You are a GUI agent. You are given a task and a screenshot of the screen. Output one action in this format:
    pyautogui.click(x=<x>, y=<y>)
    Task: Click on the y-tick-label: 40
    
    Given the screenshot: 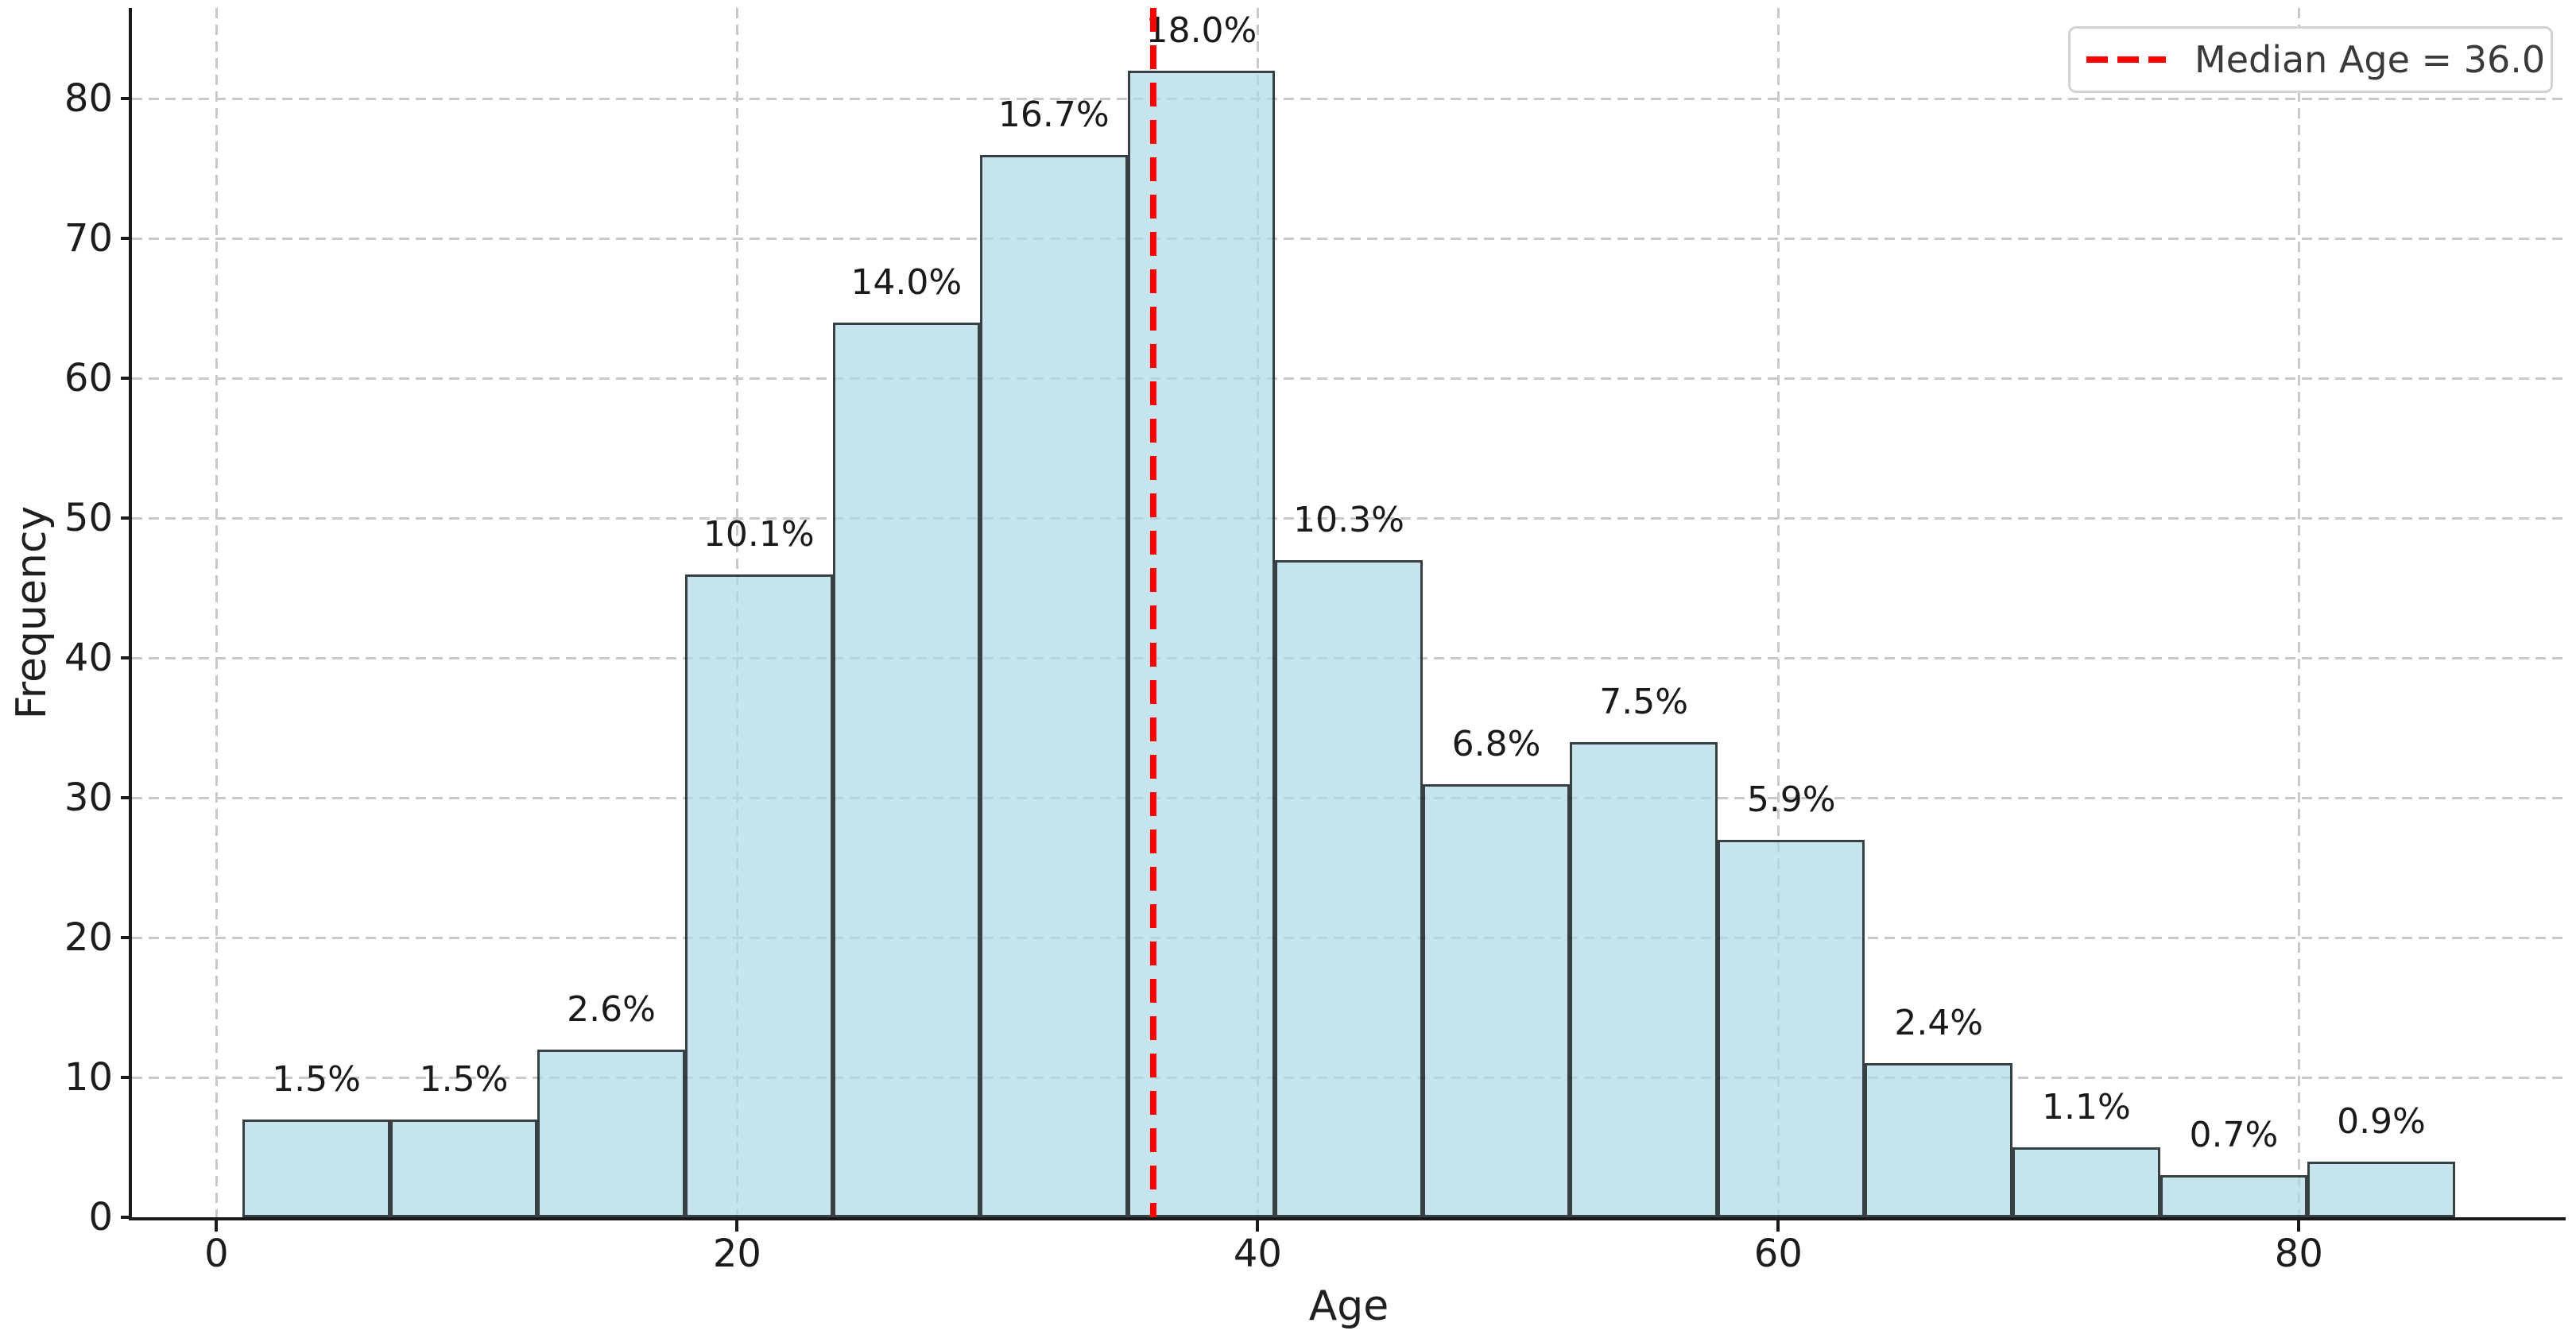 What is the action you would take?
    pyautogui.click(x=88, y=658)
    